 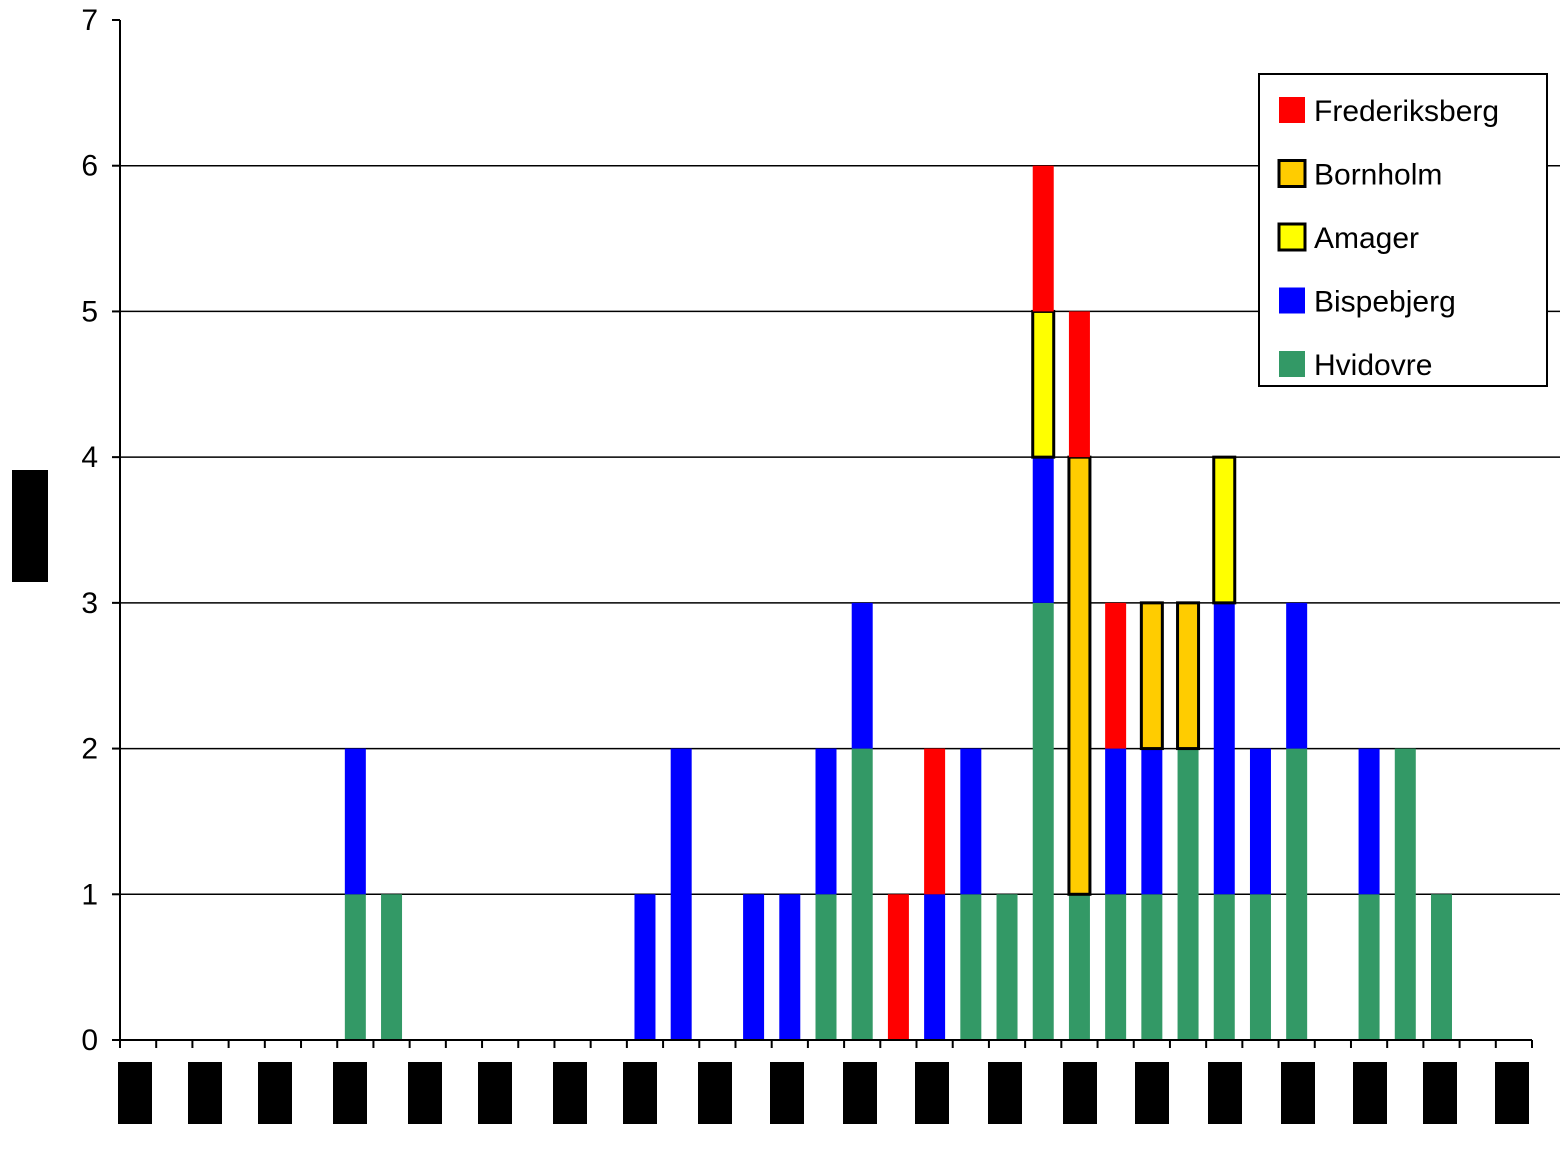 What do you see at coordinates (1152, 821) in the screenshot?
I see `bar-28-bispebjerg` at bounding box center [1152, 821].